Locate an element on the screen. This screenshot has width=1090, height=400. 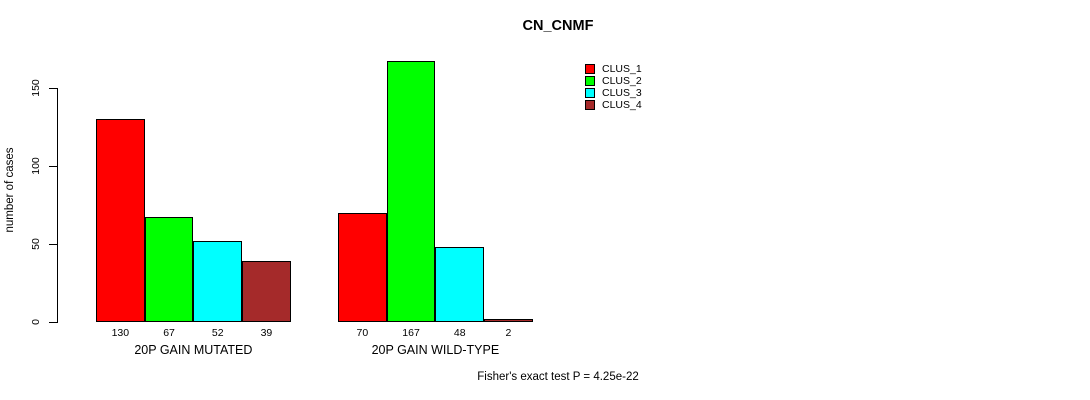
legend-item: CLUS_3 is located at coordinates (613, 93).